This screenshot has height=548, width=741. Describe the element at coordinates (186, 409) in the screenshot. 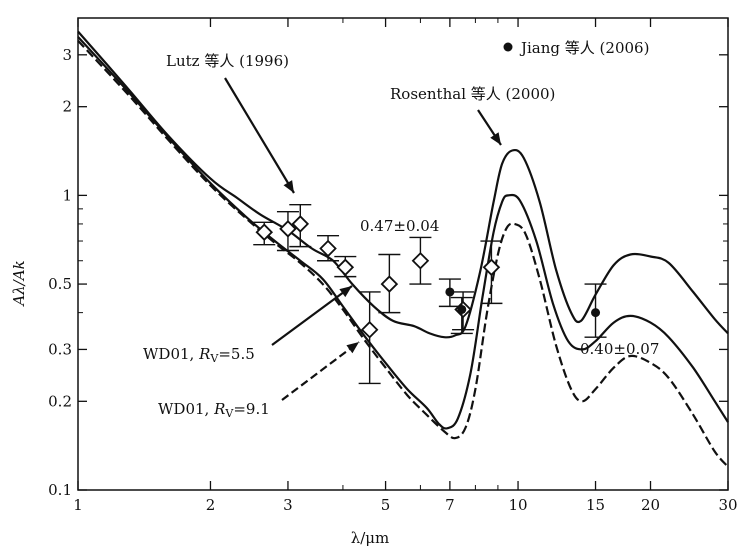

I see `wd01-rv91-prefix: WD01,` at that location.